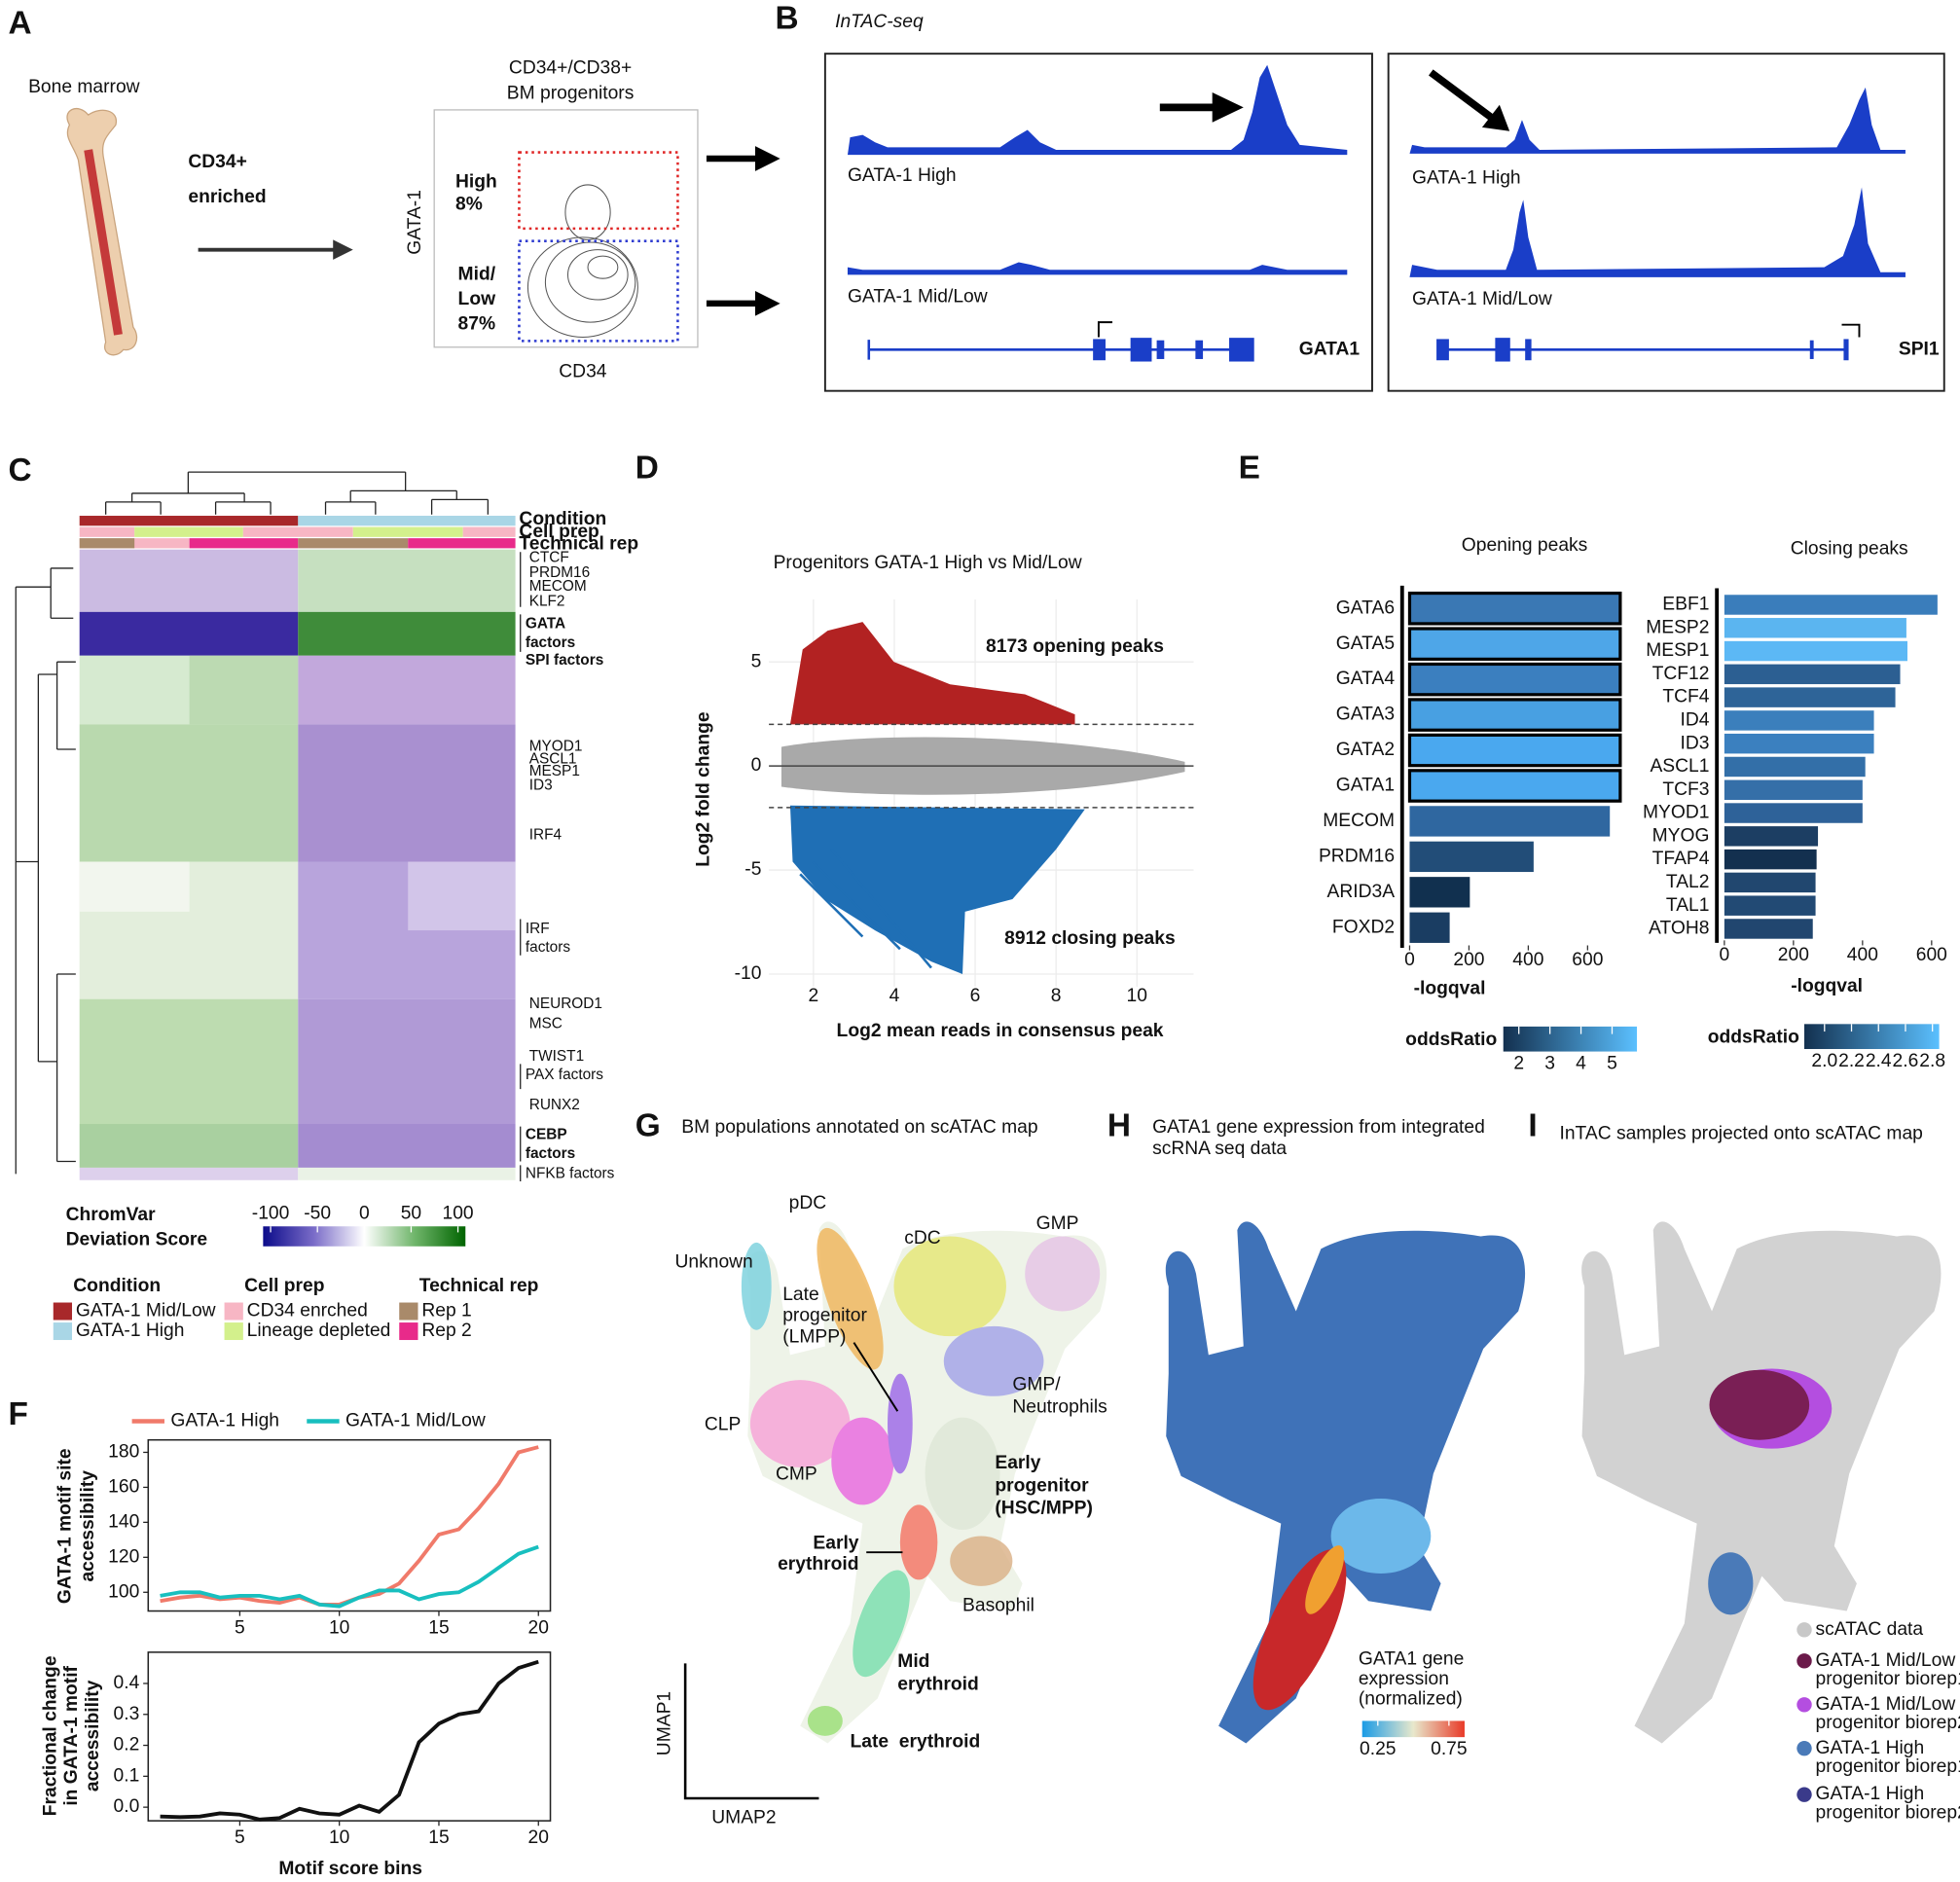  I want to click on x-tick-label: 15, so click(439, 1838).